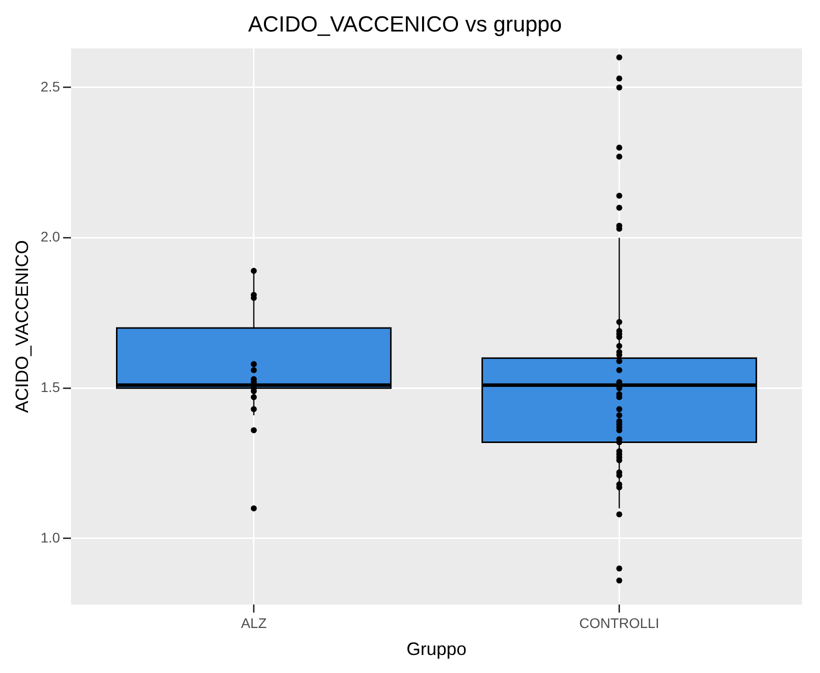 The image size is (820, 673). I want to click on chart-title: ACIDO_VACCENICO vs gruppo, so click(405, 23).